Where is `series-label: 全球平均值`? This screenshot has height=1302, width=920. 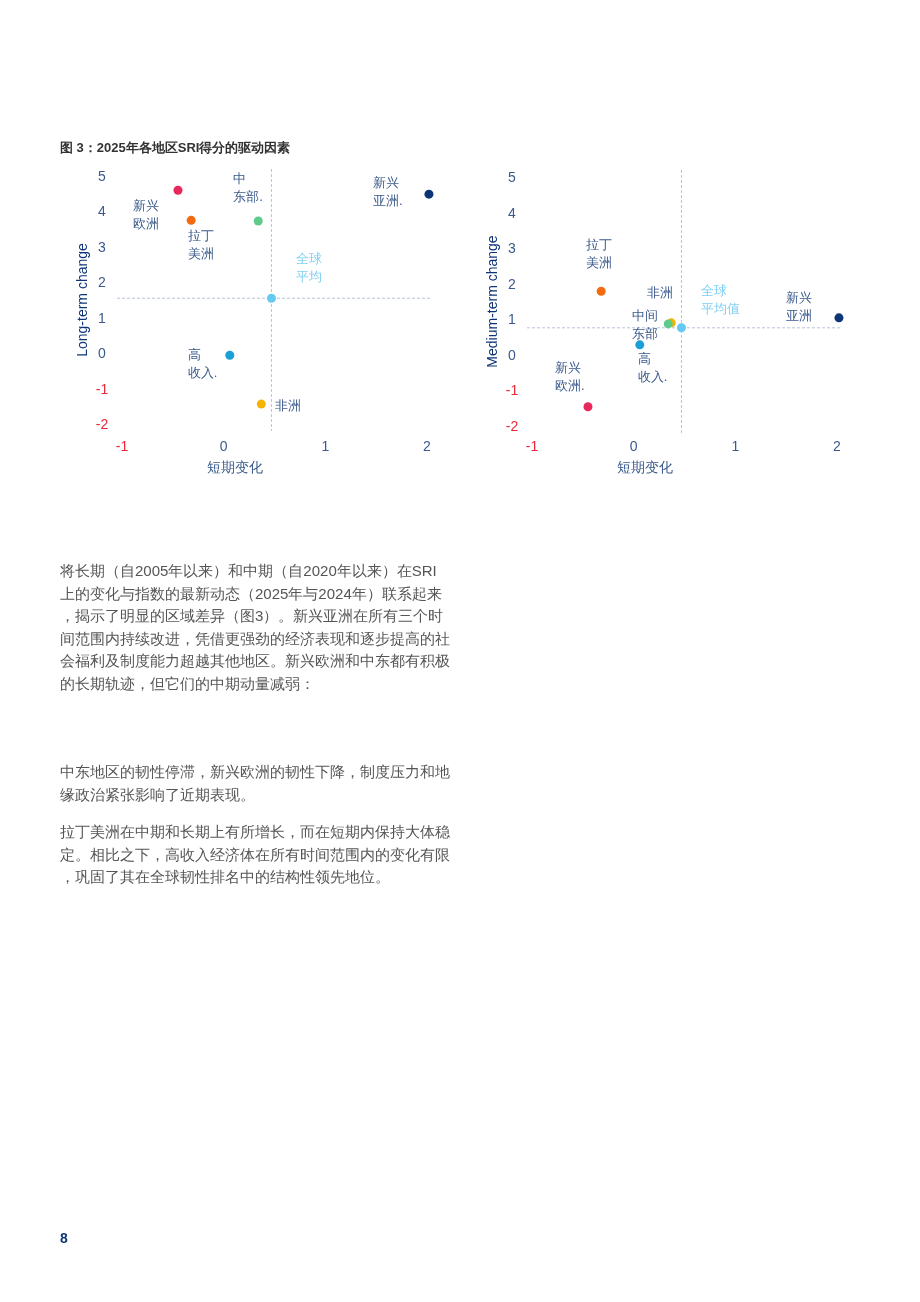
series-label: 全球平均值 is located at coordinates (721, 299).